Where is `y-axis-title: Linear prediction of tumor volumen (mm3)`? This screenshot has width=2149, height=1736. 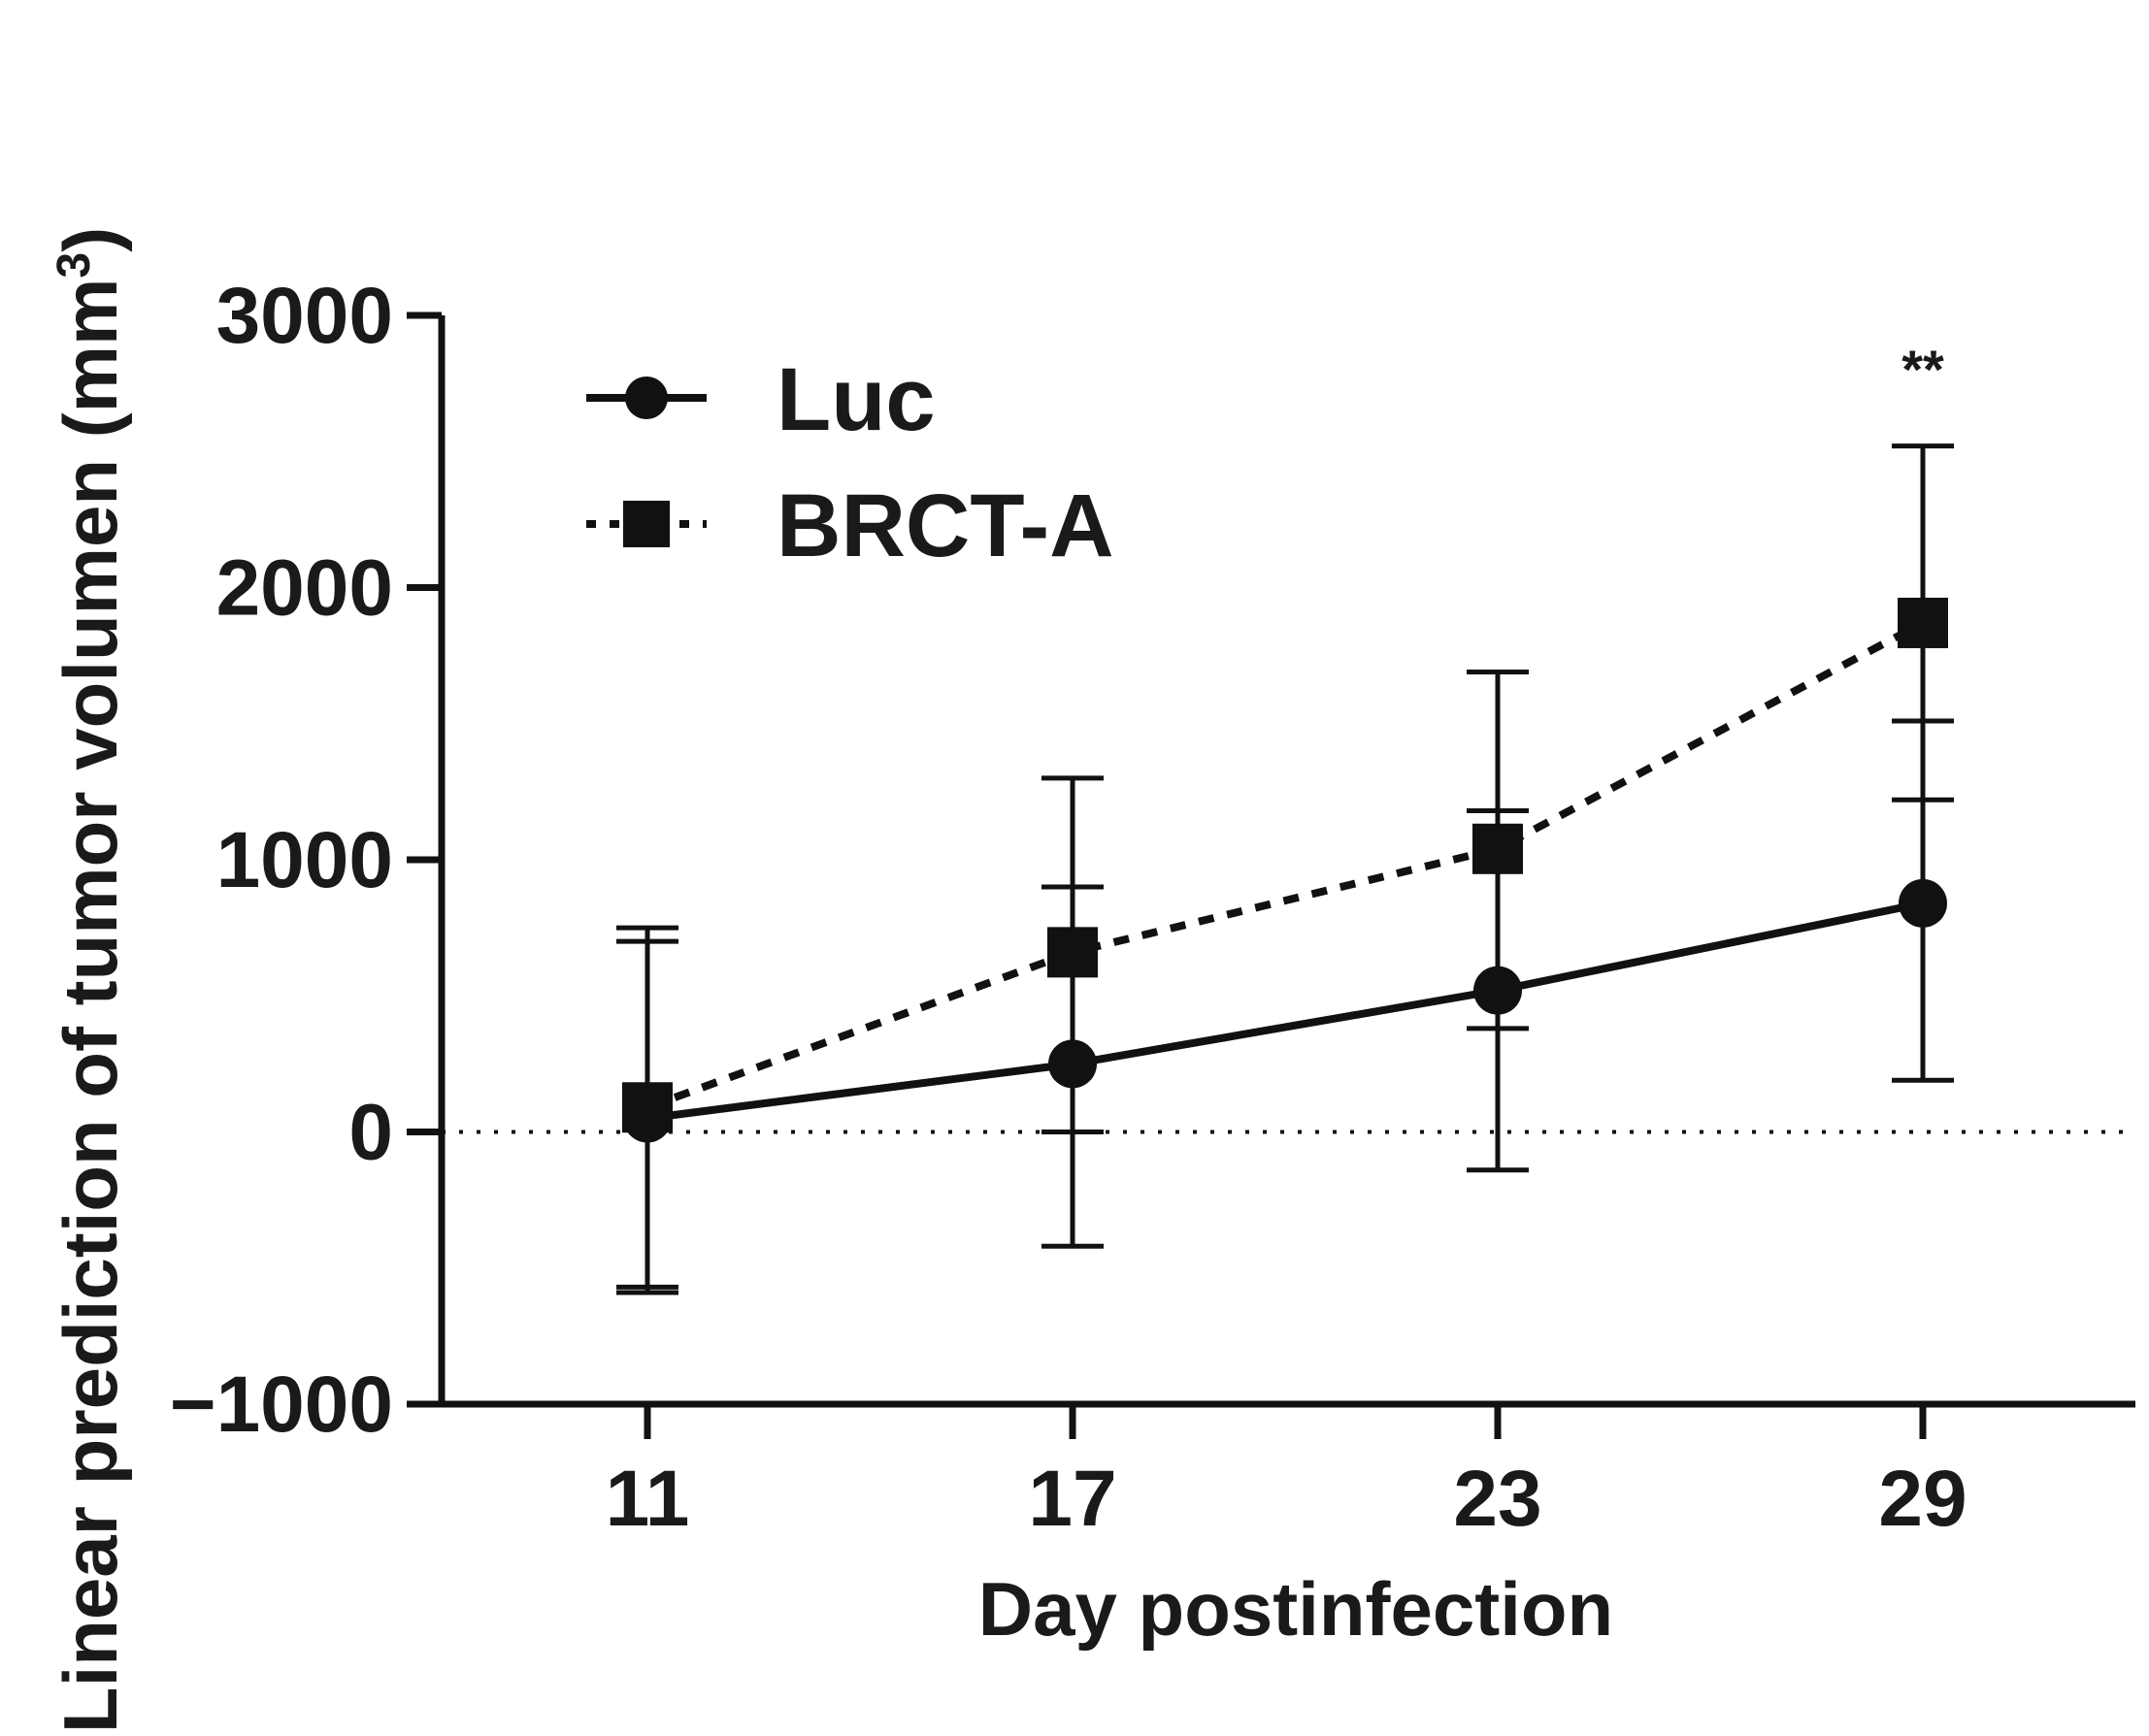 y-axis-title: Linear prediction of tumor volumen (mm3) is located at coordinates (90, 980).